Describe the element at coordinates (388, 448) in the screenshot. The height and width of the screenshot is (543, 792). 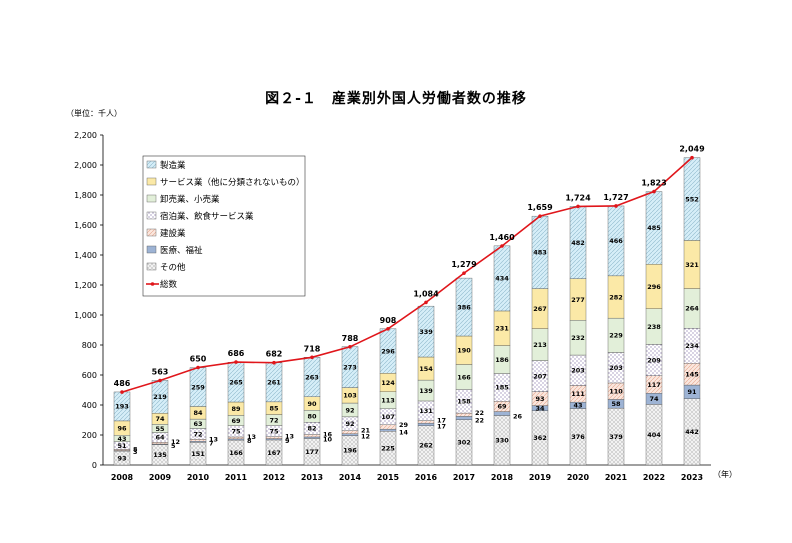
I see `segment-label: 225` at that location.